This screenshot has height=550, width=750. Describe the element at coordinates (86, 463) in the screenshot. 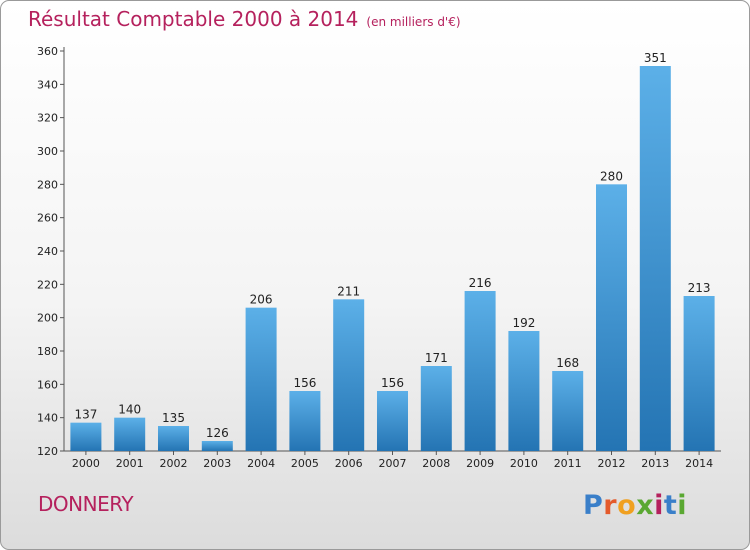

I see `x-tick-label: 2000` at that location.